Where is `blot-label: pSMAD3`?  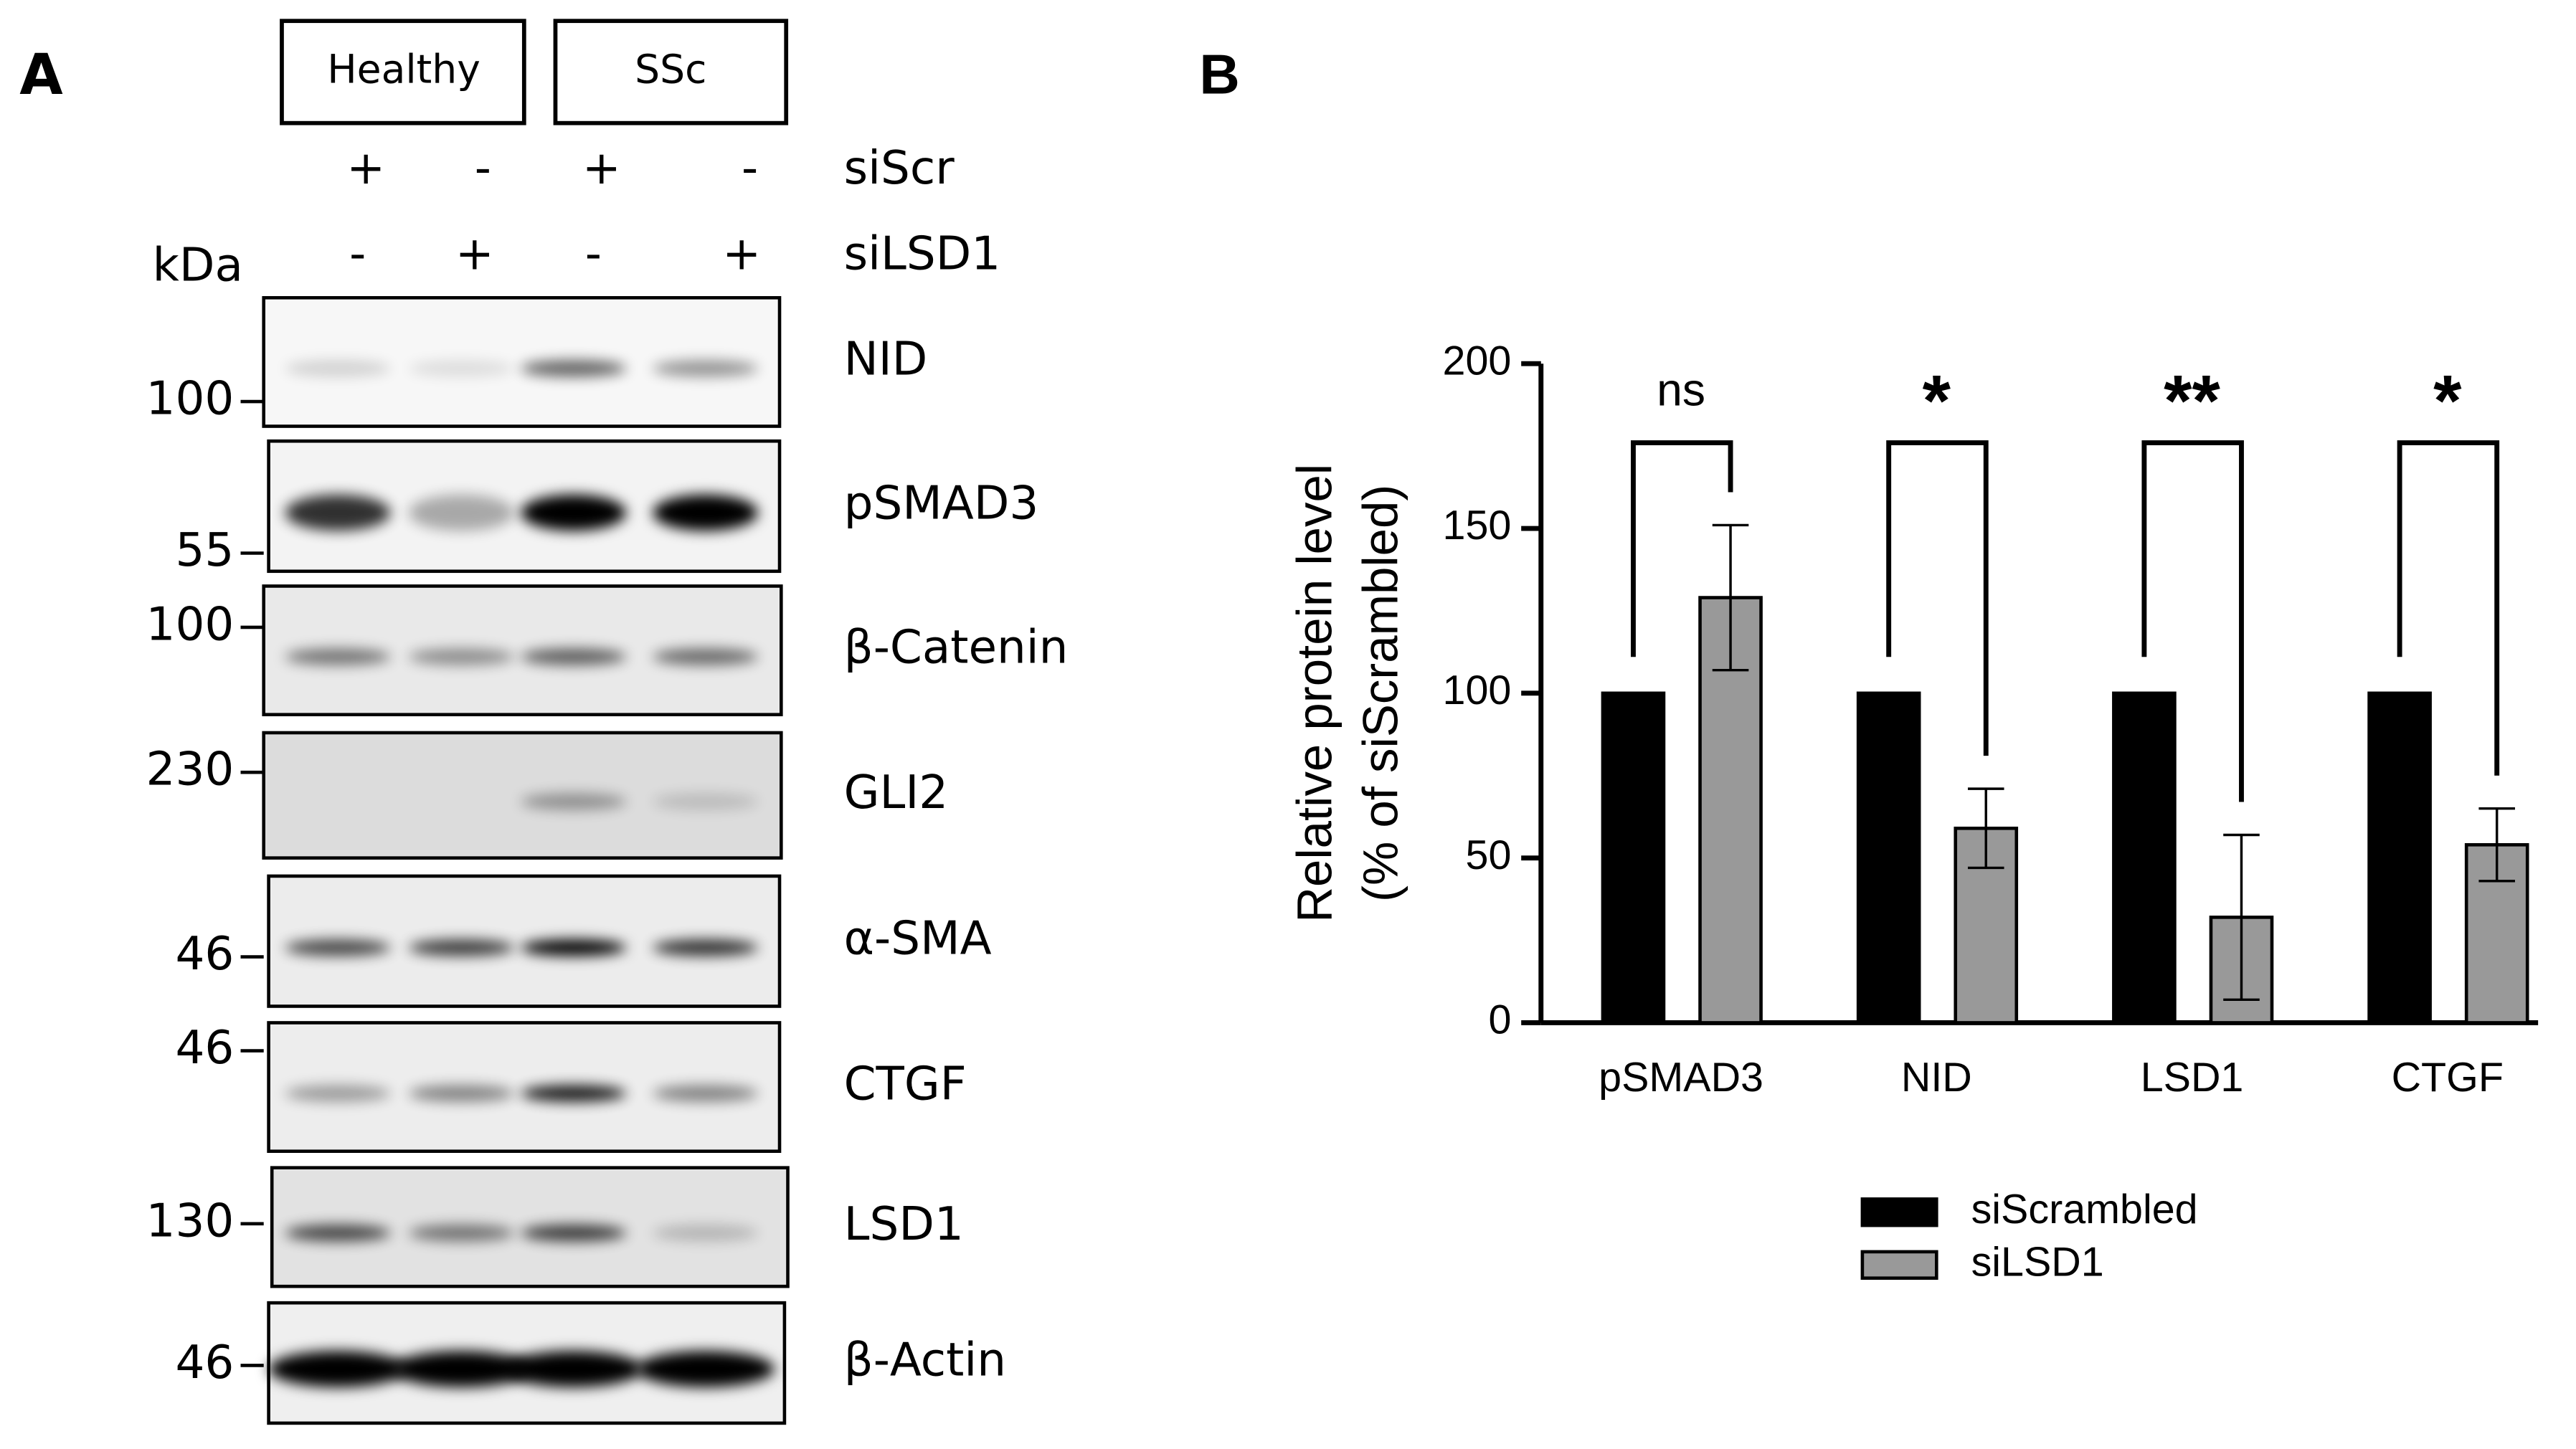 blot-label: pSMAD3 is located at coordinates (941, 504).